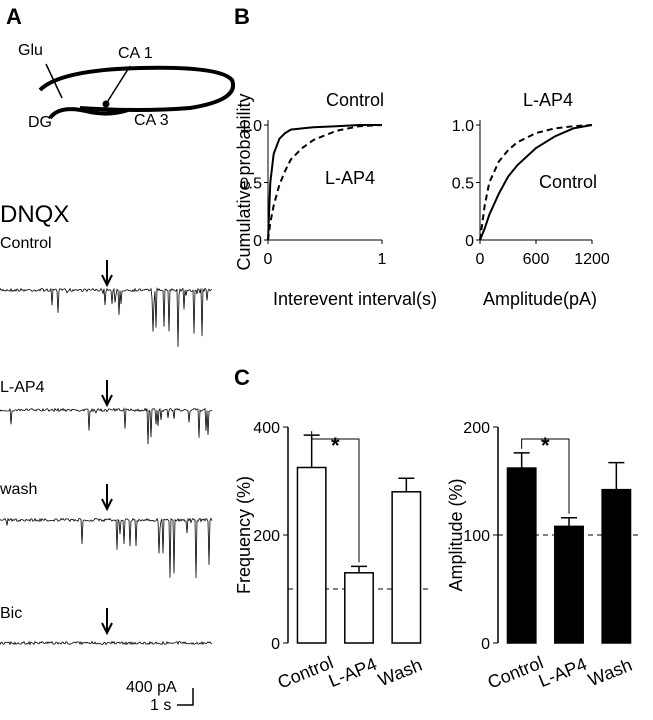 Image resolution: width=653 pixels, height=720 pixels. Describe the element at coordinates (18, 489) in the screenshot. I see `condition-label: wash` at that location.